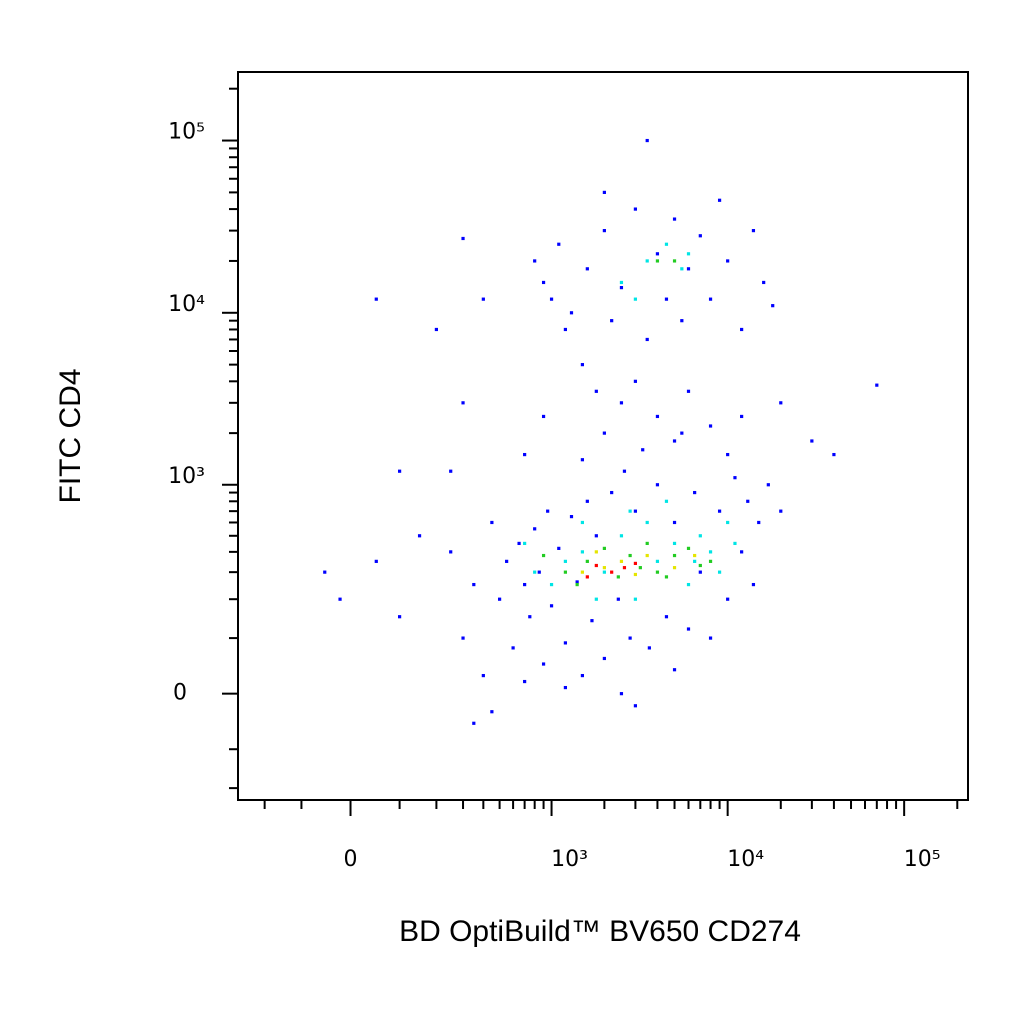 This screenshot has height=1024, width=1024. What do you see at coordinates (70, 436) in the screenshot?
I see `y-axis-label: FITC CD4` at bounding box center [70, 436].